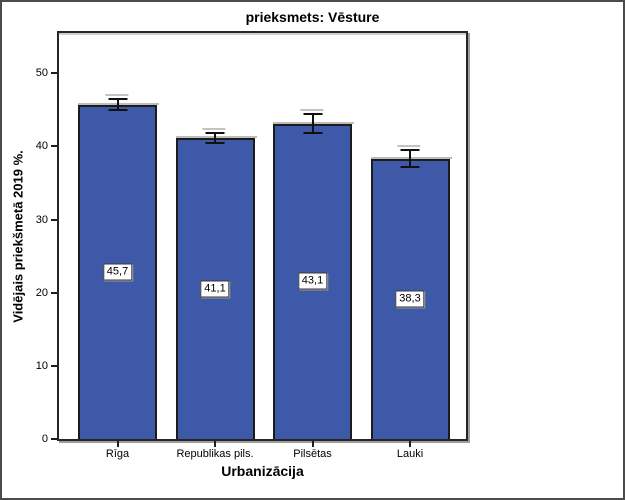 The width and height of the screenshot is (625, 500). I want to click on y-tick-label: 20, so click(41, 292).